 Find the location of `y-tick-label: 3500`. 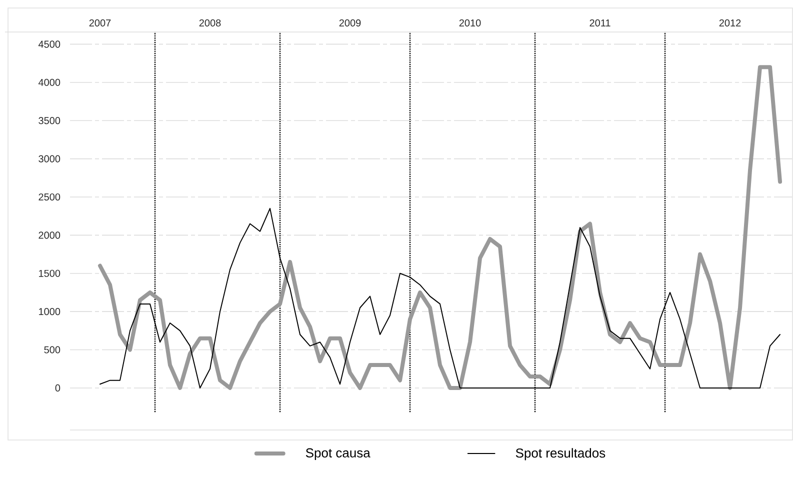

y-tick-label: 3500 is located at coordinates (49, 120).